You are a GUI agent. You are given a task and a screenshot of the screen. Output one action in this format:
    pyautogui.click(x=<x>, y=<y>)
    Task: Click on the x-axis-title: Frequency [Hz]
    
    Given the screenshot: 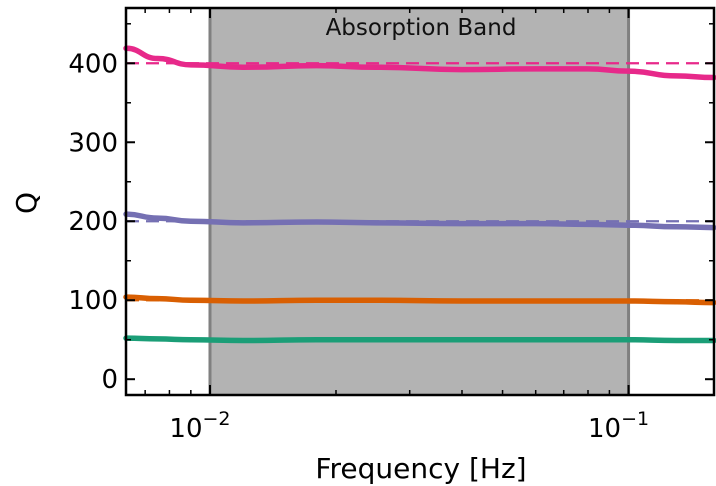 What is the action you would take?
    pyautogui.click(x=420, y=468)
    